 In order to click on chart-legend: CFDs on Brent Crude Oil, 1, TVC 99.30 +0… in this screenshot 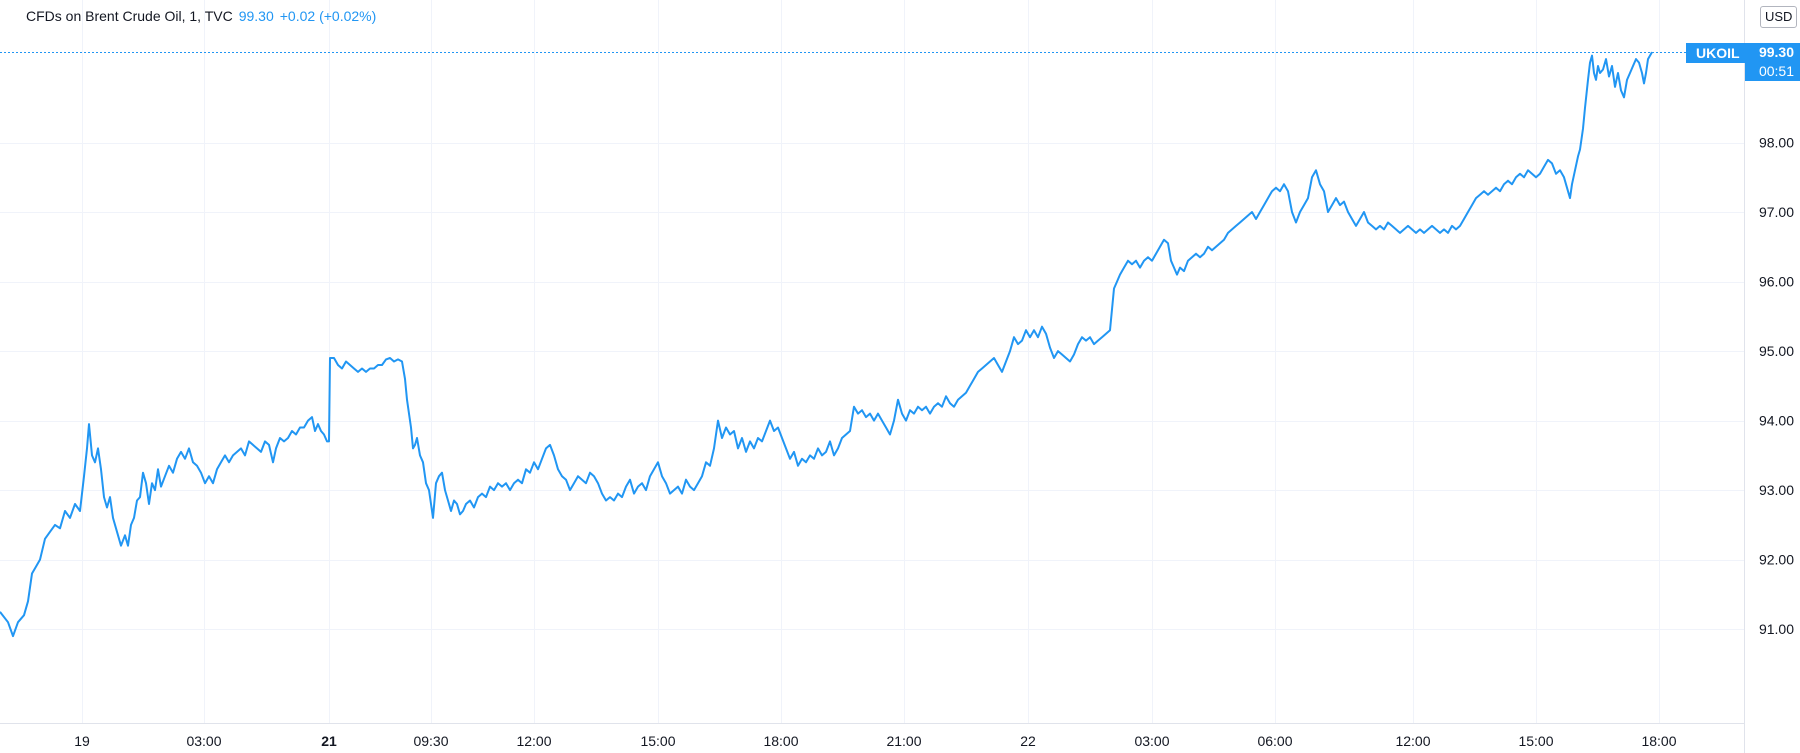, I will do `click(201, 16)`.